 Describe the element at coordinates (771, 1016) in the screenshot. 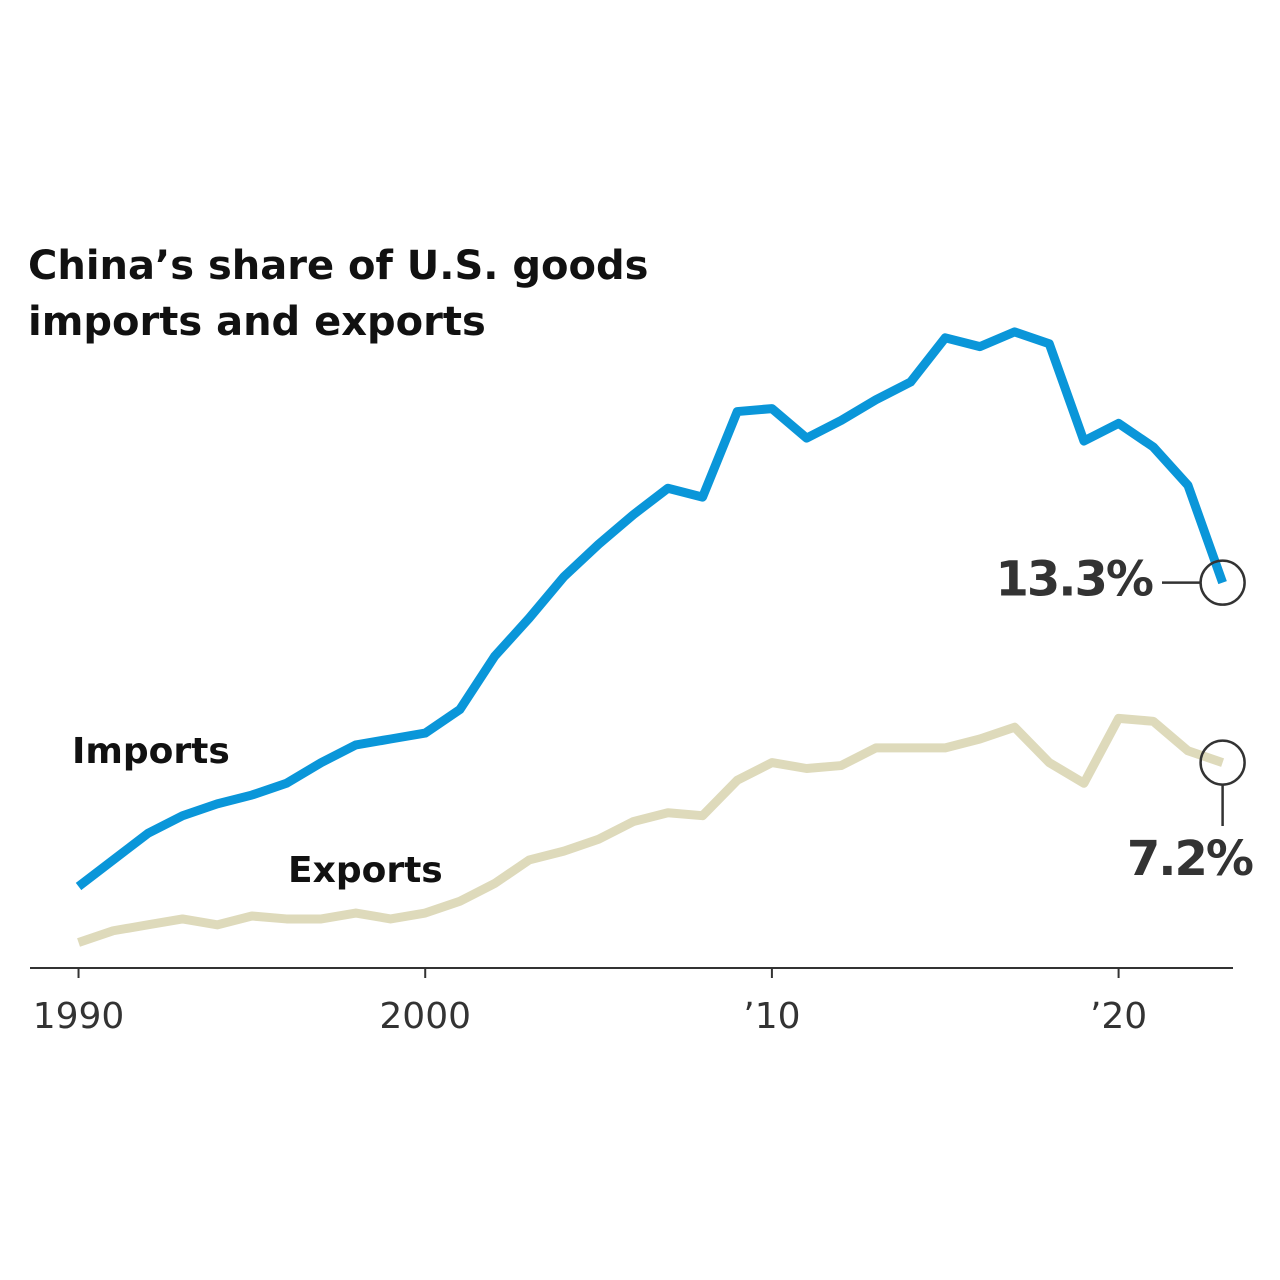

I see `x-tick-label: ’10` at that location.